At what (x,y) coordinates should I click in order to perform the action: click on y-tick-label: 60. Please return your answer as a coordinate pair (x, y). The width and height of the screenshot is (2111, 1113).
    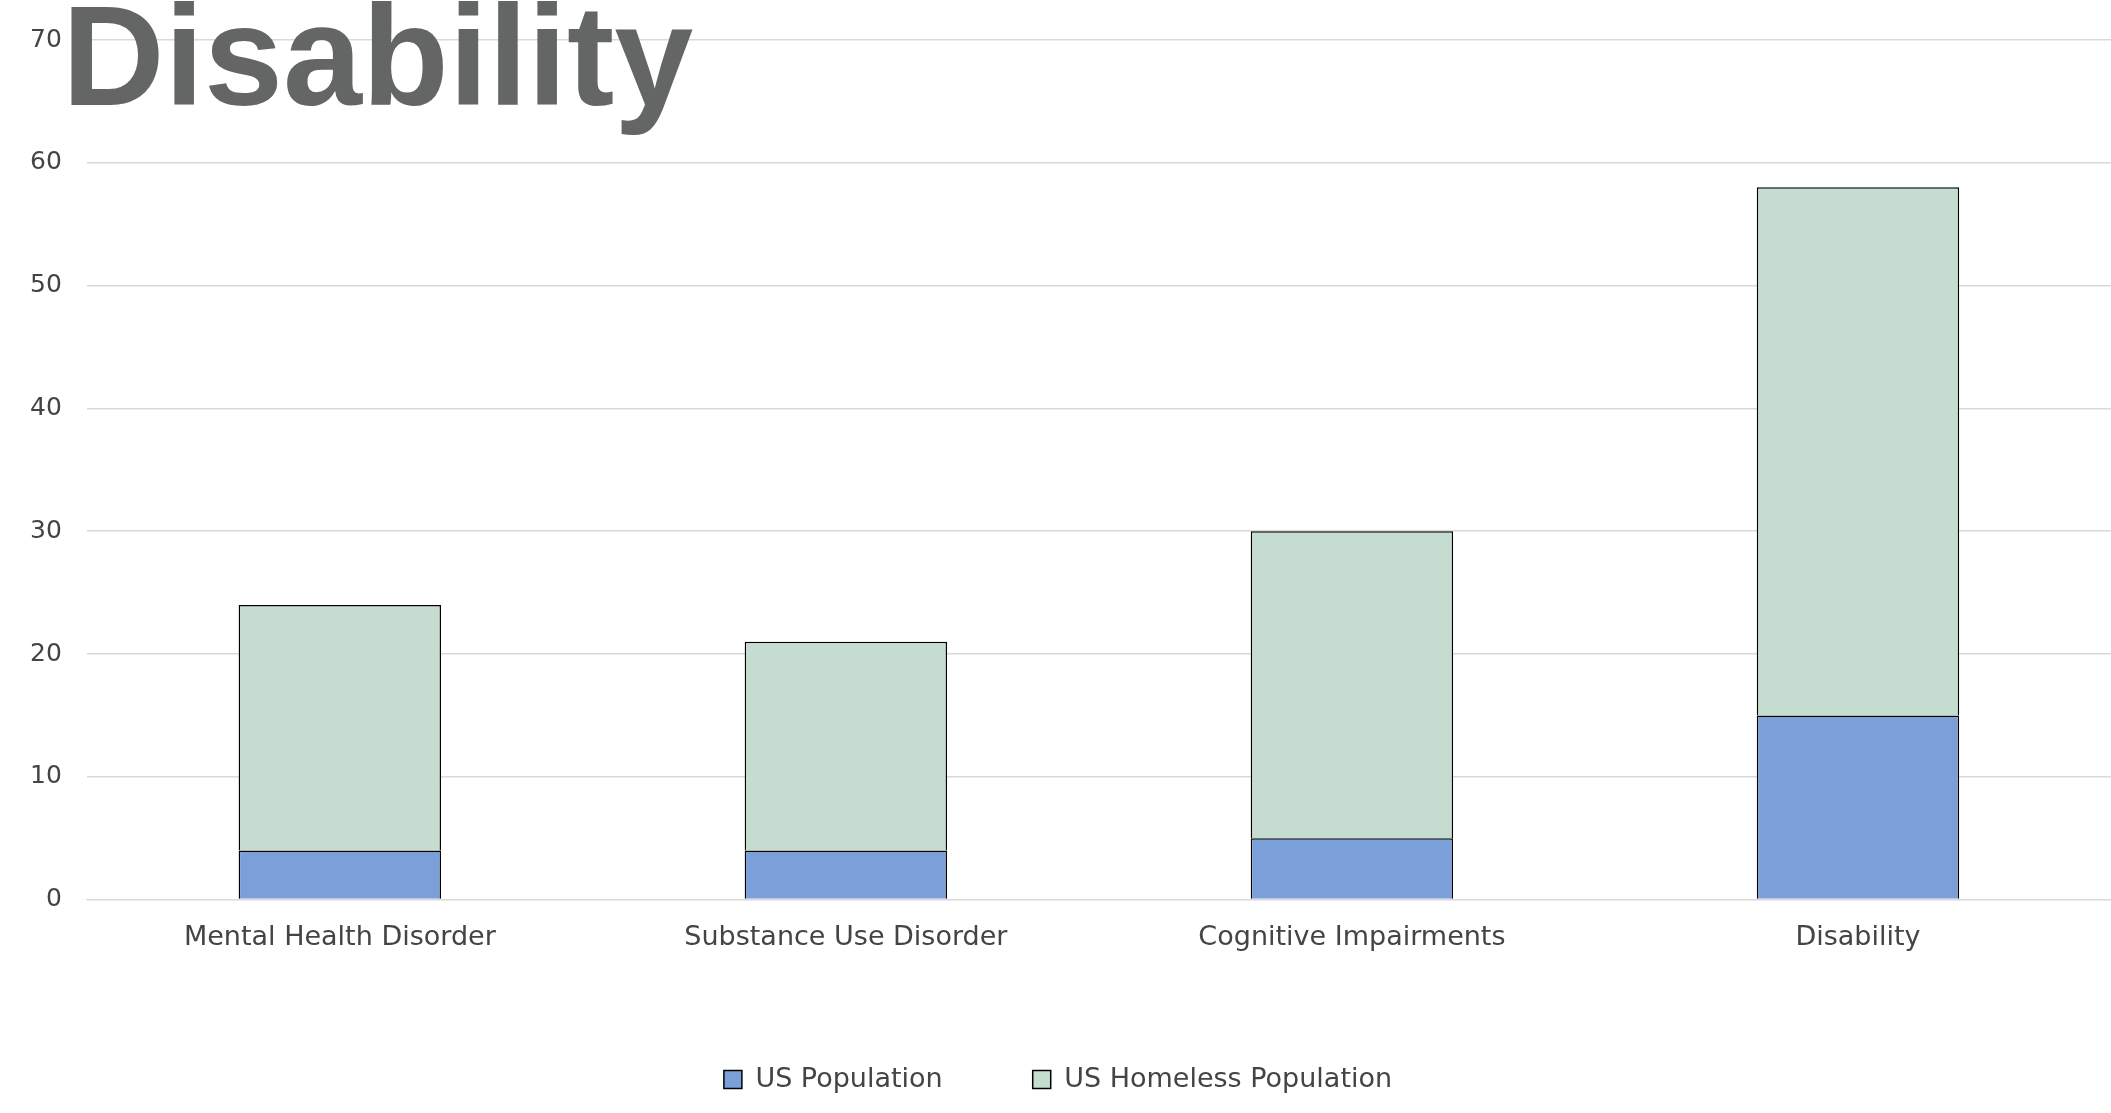
    Looking at the image, I should click on (46, 161).